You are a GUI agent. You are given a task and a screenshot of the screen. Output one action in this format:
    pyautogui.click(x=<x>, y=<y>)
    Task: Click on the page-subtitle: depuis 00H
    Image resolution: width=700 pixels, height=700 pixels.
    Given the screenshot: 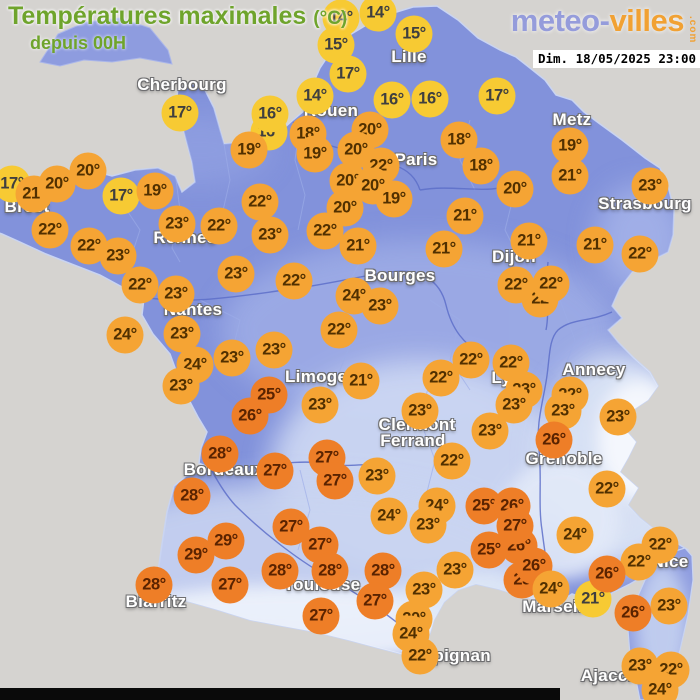 What is the action you would take?
    pyautogui.click(x=78, y=43)
    